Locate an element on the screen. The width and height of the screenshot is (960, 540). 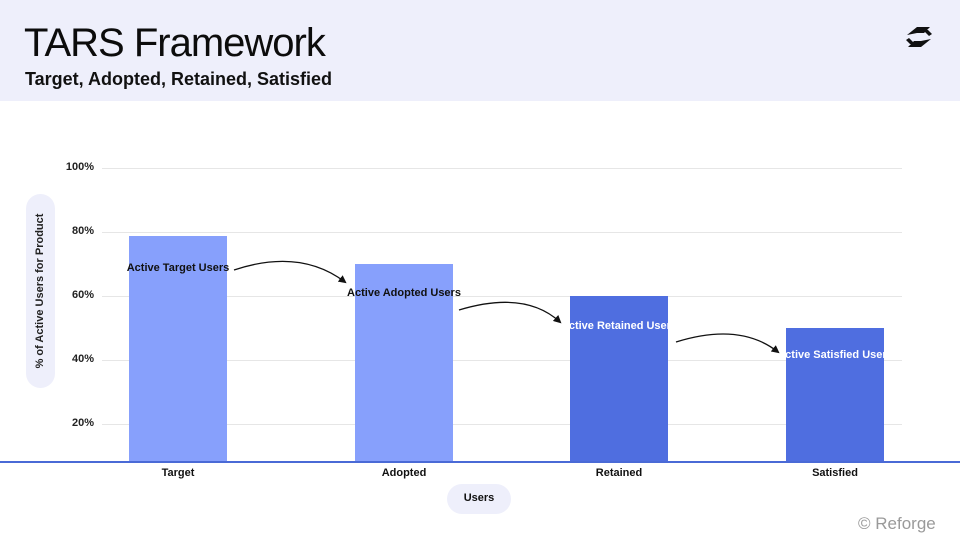
y-tick-60: 60% is located at coordinates (82, 295).